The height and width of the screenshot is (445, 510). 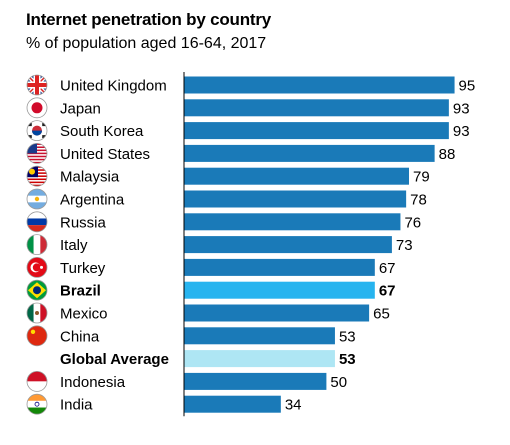 I want to click on india-flag-icon, so click(x=37, y=404).